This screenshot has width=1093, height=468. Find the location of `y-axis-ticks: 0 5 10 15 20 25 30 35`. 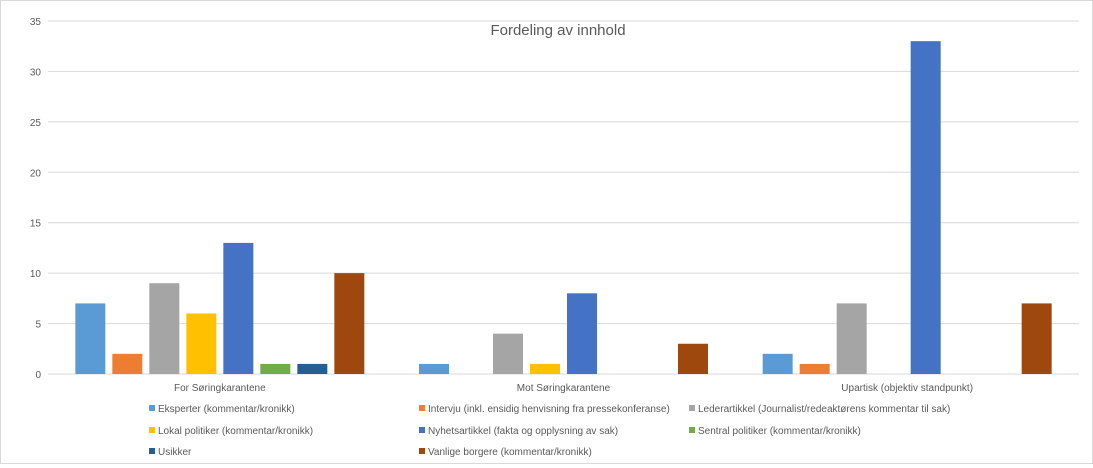

y-axis-ticks: 0 5 10 15 20 25 30 35 is located at coordinates (36, 199).